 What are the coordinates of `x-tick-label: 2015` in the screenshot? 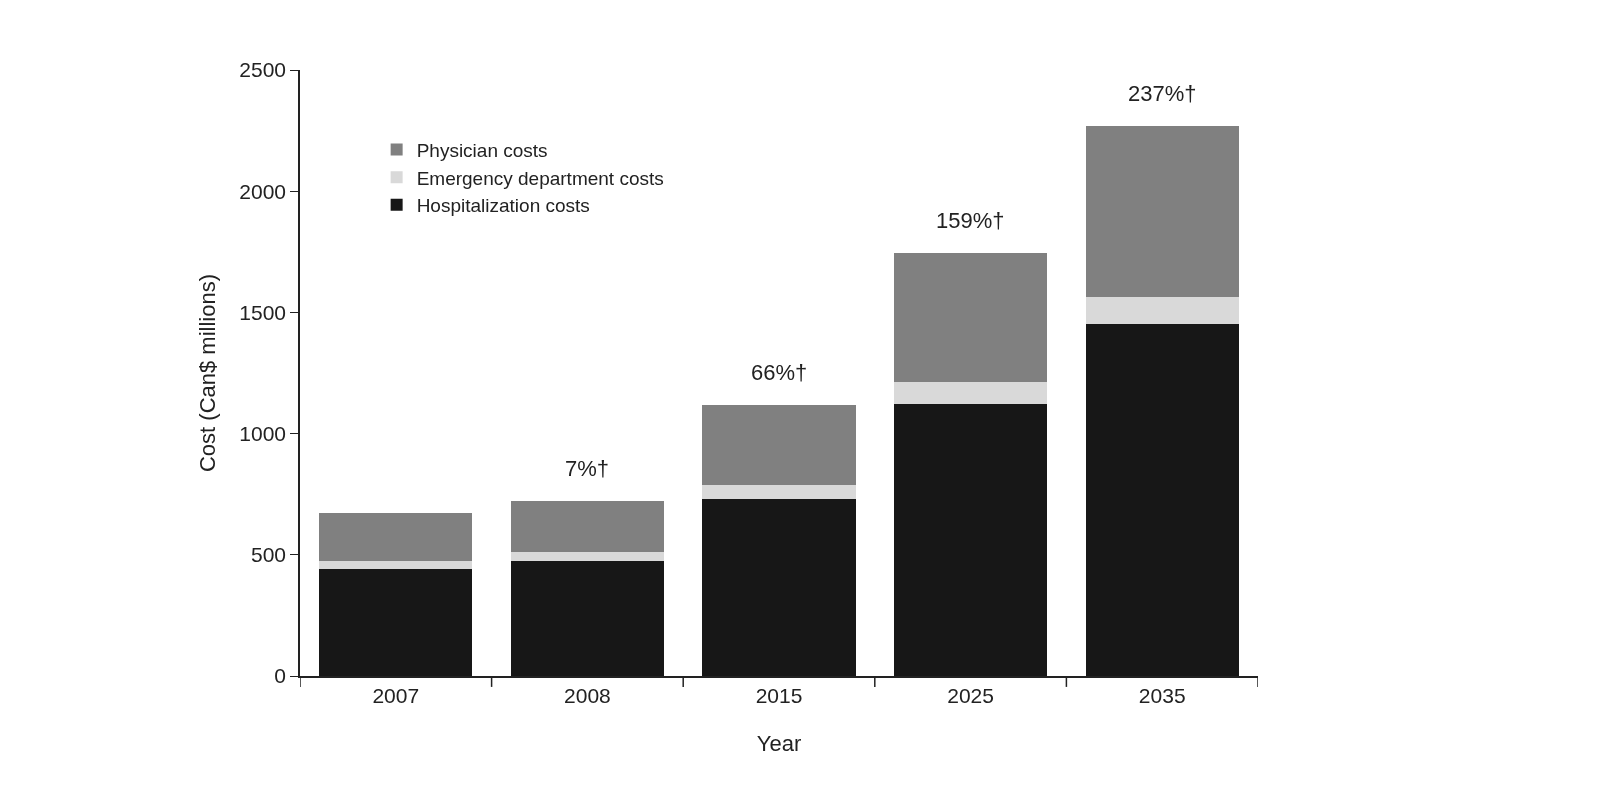 It's located at (779, 695).